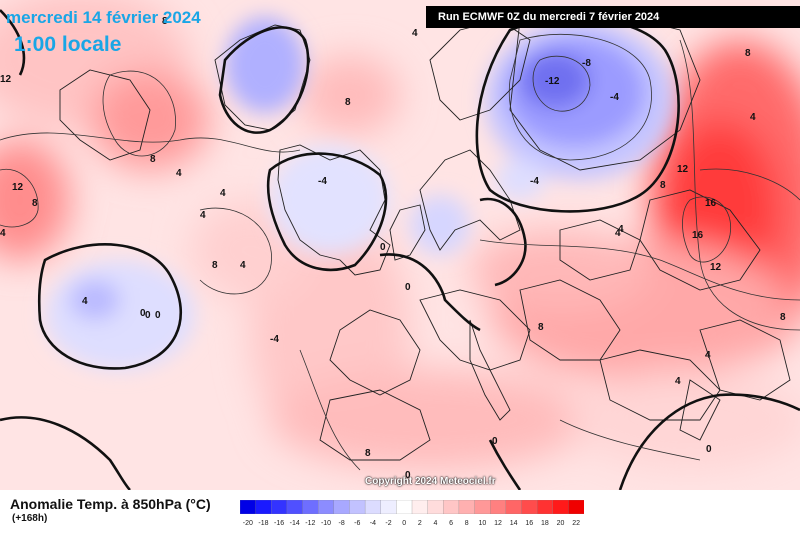 The height and width of the screenshot is (533, 800). Describe the element at coordinates (435, 523) in the screenshot. I see `scale-tick-label: 4` at that location.